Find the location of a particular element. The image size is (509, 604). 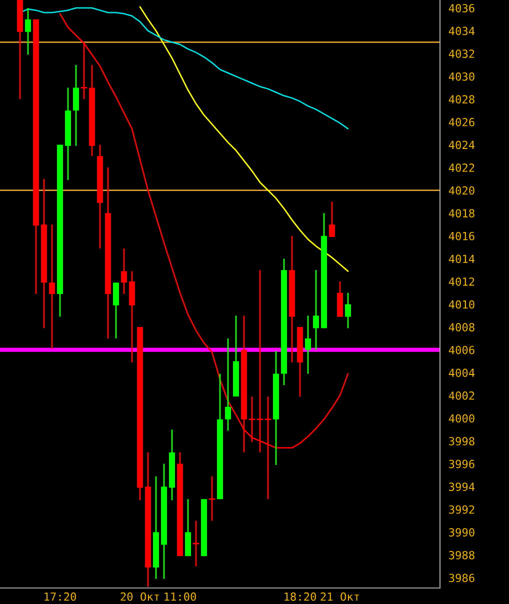

y-tick-label: 4018 is located at coordinates (461, 213).